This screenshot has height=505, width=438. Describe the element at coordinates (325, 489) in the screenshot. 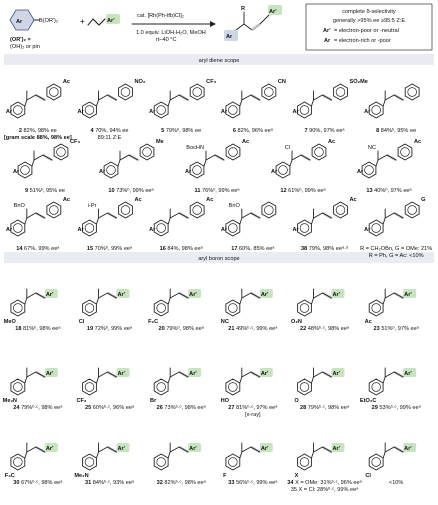

I see `caption-note: 35 X = Cl: 28%ᵇ·ᶜ, 99% eeᵃ` at that location.